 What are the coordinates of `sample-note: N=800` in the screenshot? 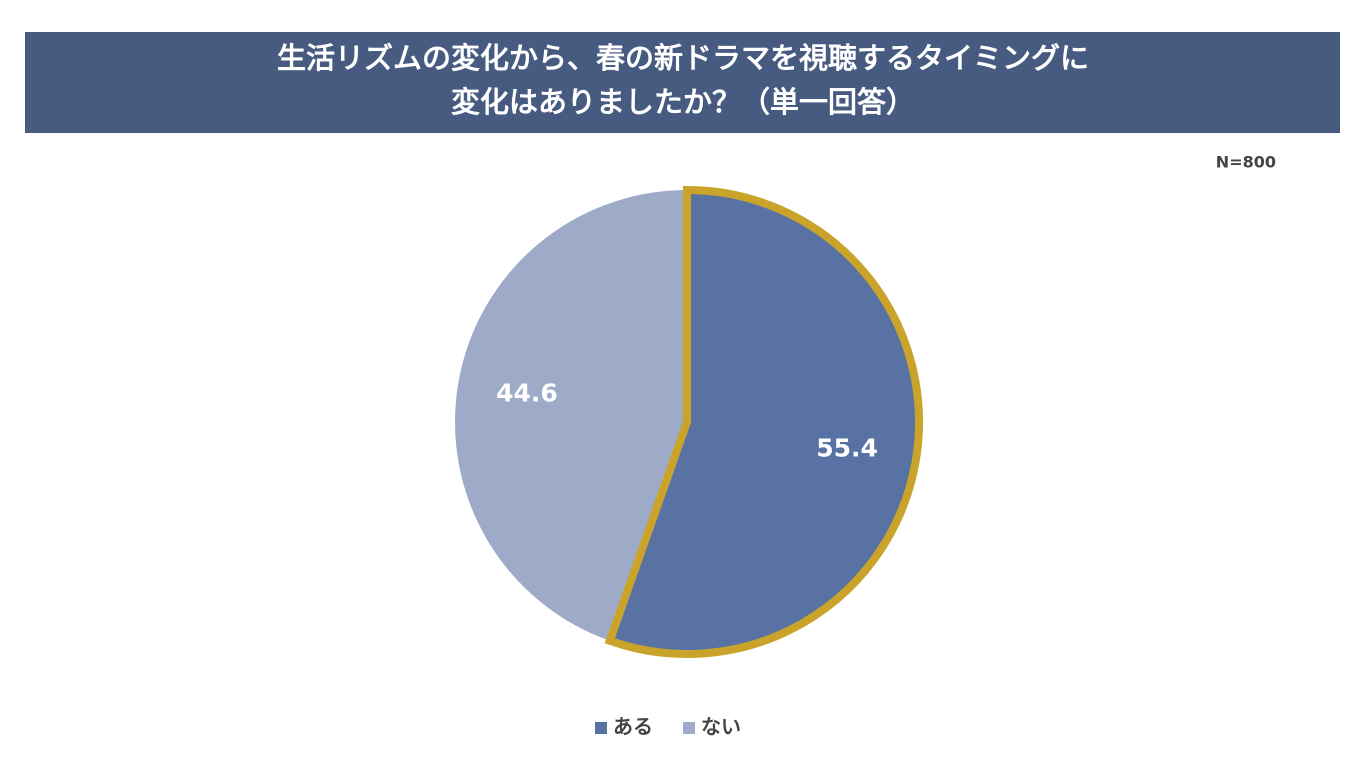 It's located at (1246, 162).